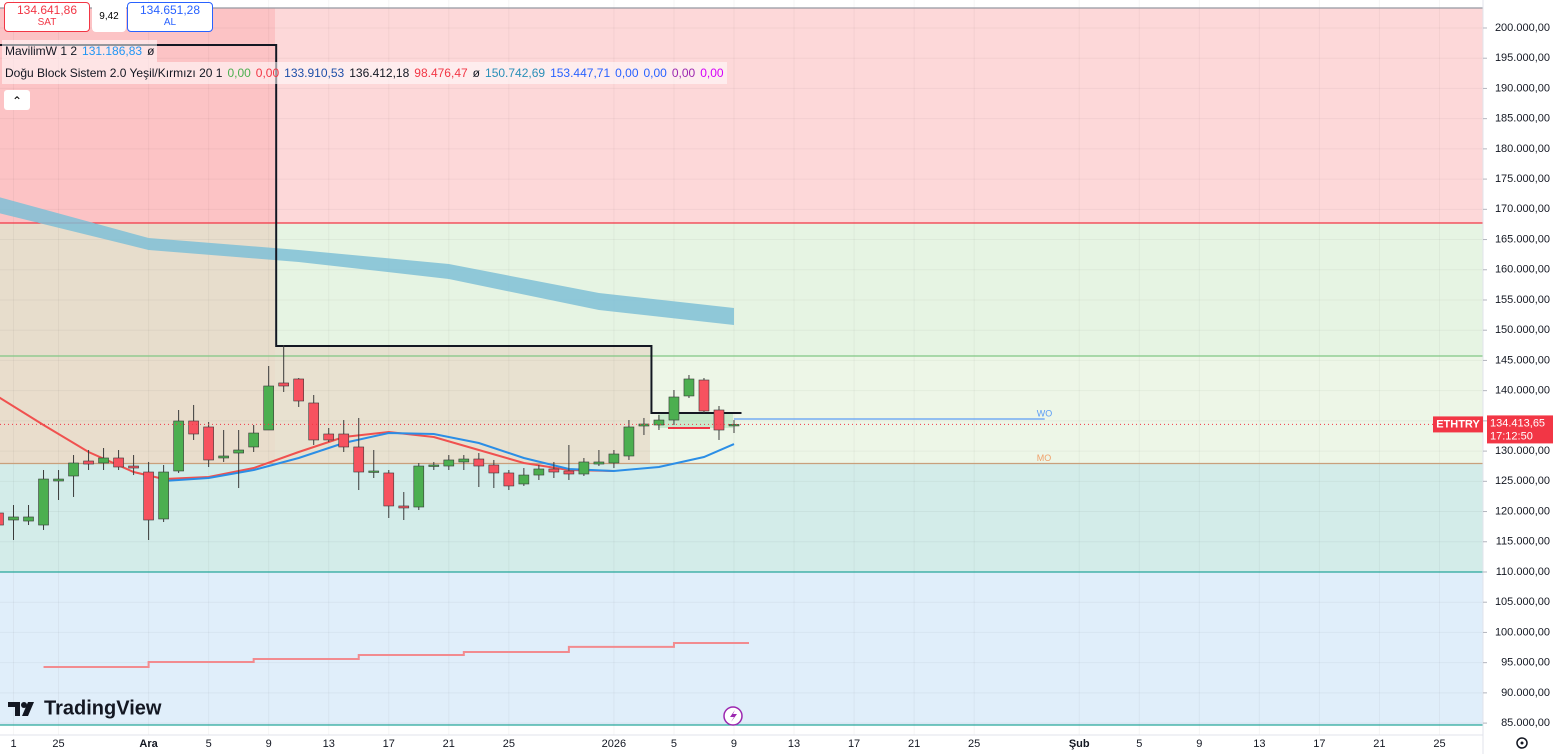  Describe the element at coordinates (1522, 119) in the screenshot. I see `y-tick-label: 185.000,00` at that location.